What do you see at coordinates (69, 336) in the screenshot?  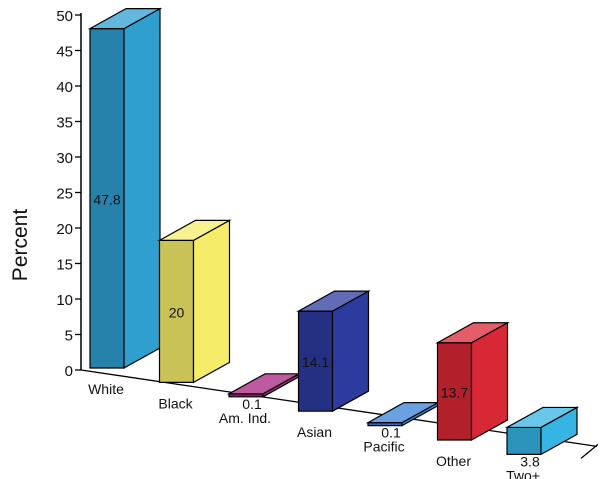 I see `y-tick-label: 5` at bounding box center [69, 336].